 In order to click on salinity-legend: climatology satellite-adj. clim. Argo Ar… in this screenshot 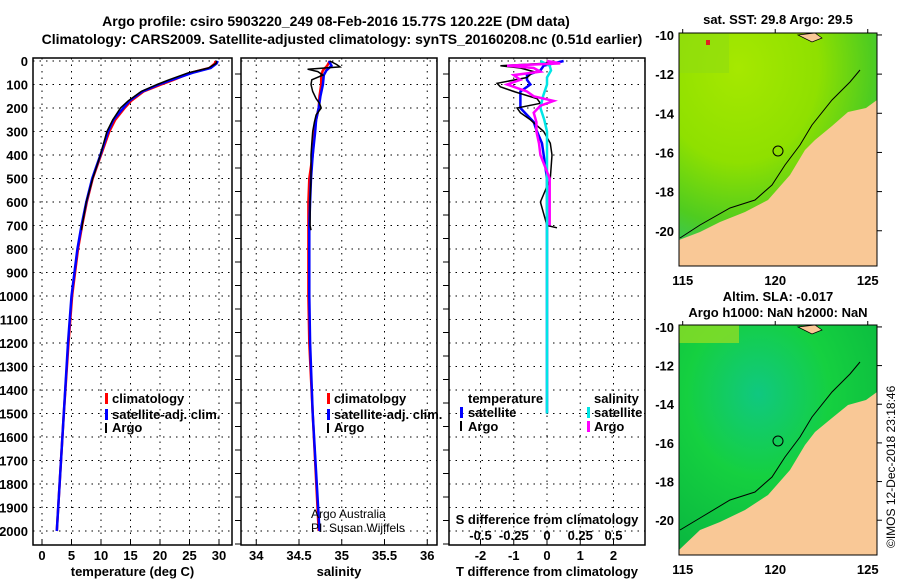, I will do `click(376, 463)`.